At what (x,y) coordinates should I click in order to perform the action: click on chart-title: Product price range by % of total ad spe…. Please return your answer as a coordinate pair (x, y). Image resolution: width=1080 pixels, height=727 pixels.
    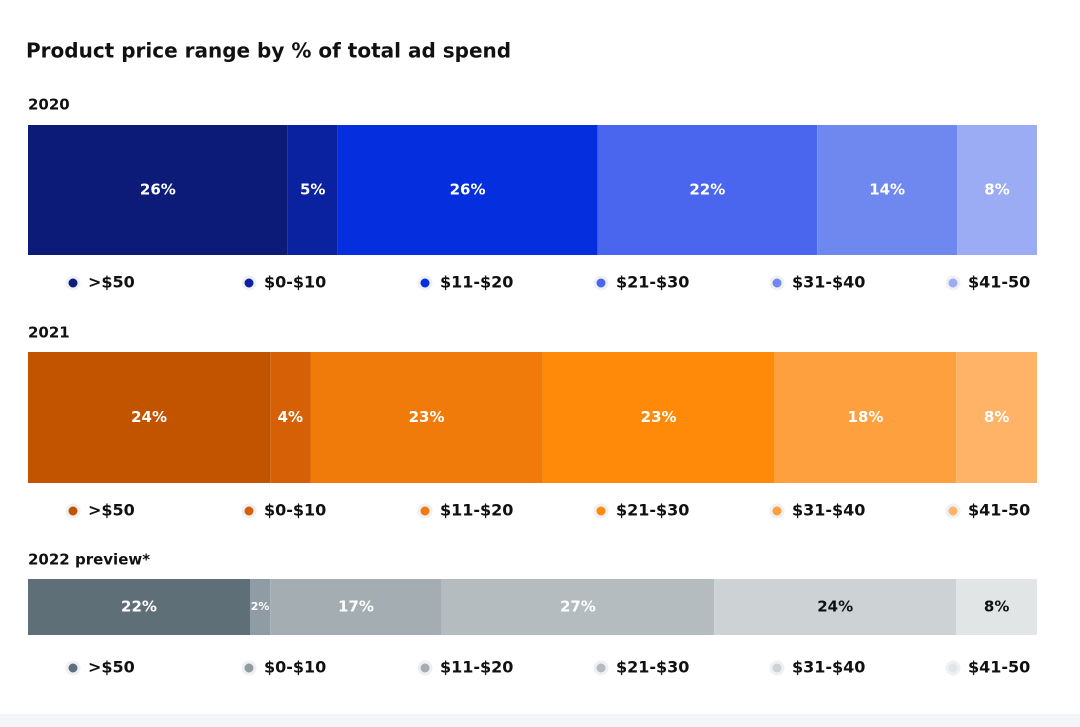
    Looking at the image, I should click on (268, 51).